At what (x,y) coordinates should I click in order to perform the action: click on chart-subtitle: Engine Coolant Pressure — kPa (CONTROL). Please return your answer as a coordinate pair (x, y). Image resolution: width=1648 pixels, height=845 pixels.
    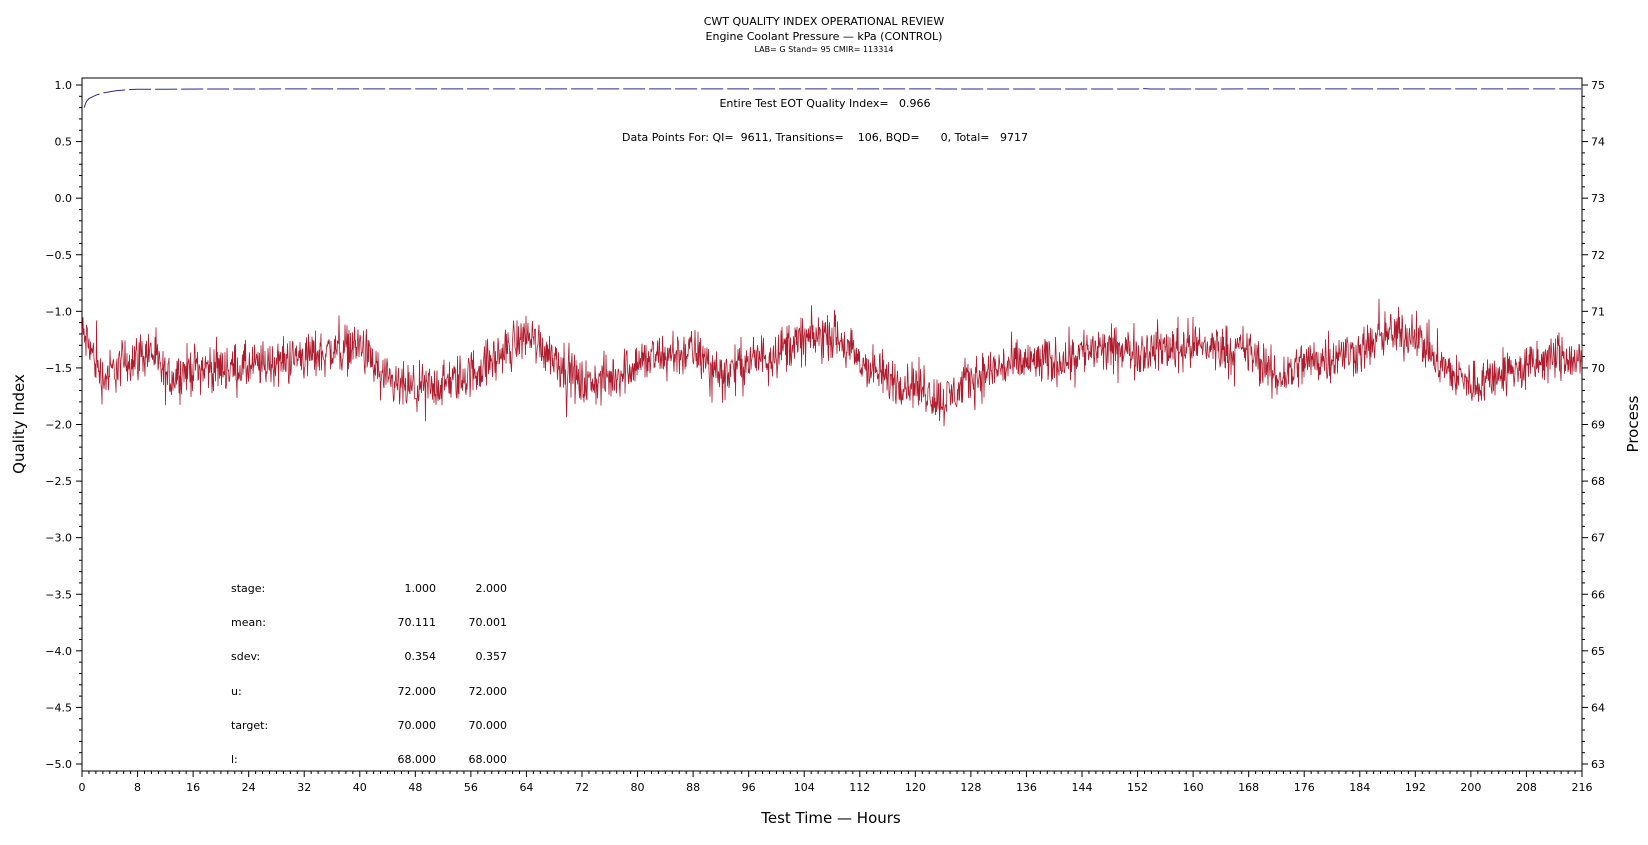
    Looking at the image, I should click on (824, 36).